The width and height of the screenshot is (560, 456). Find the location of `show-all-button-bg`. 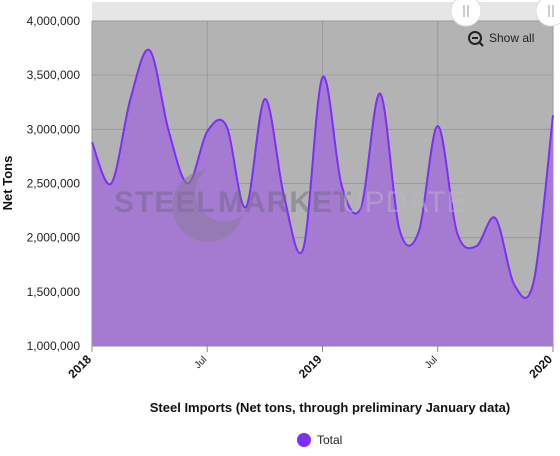

show-all-button-bg is located at coordinates (504, 38).